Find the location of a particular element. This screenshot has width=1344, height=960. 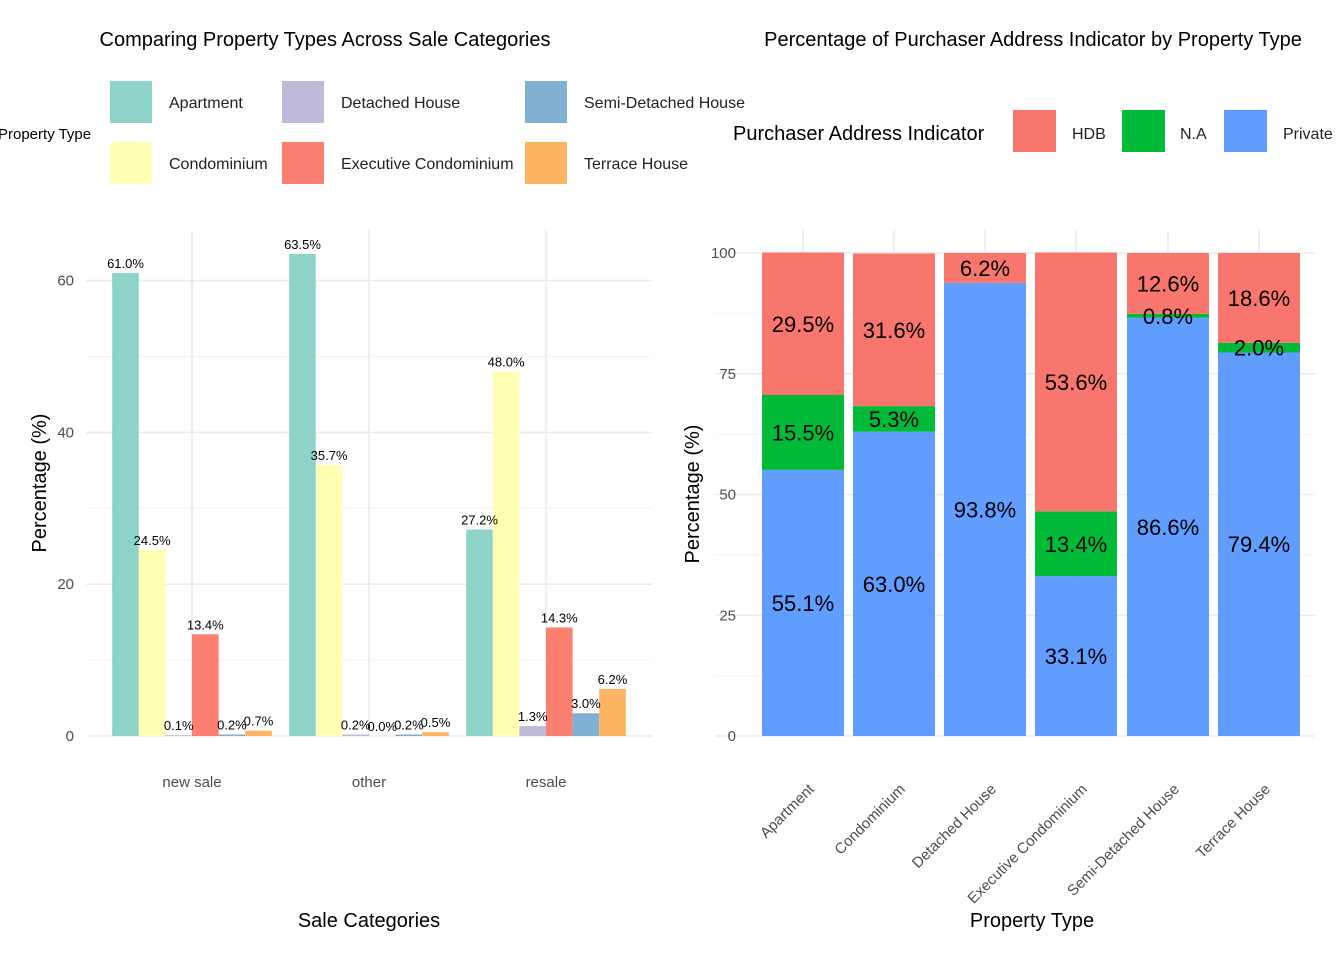

bar-value-label: 63.5% is located at coordinates (302, 244).